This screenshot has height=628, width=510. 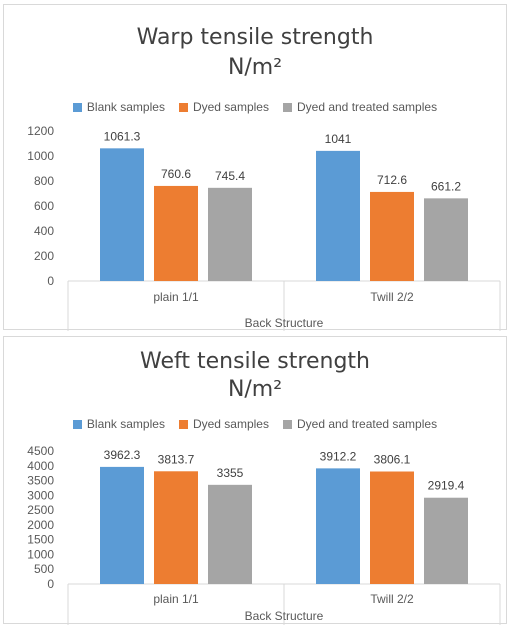 I want to click on data-label: 3813.7, so click(x=176, y=459).